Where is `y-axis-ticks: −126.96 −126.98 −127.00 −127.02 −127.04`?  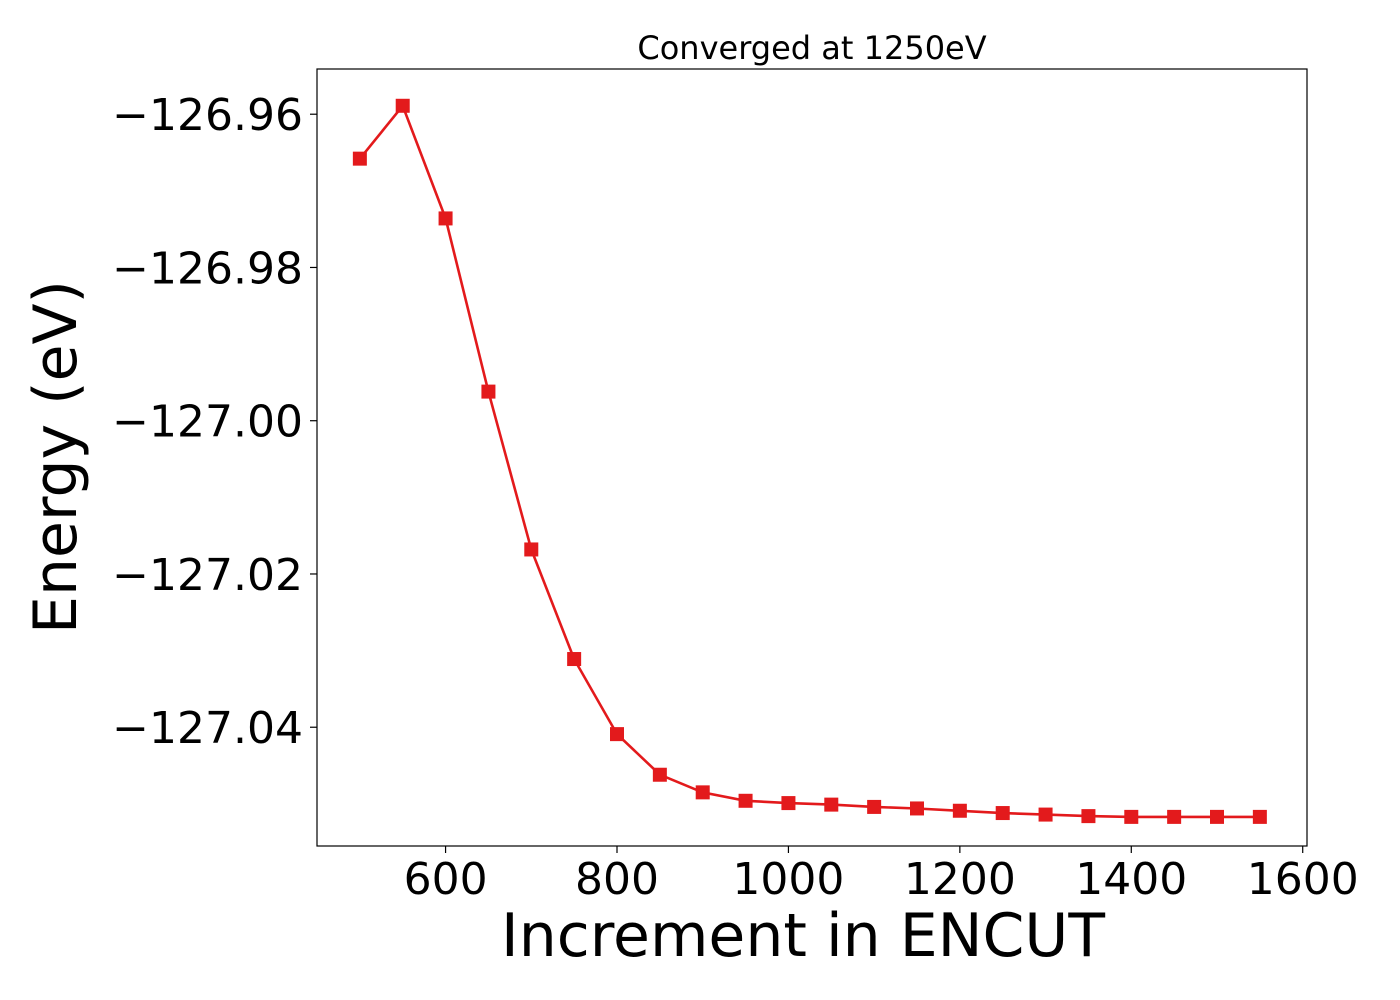 y-axis-ticks: −126.96 −126.98 −127.00 −127.02 −127.04 is located at coordinates (214, 422).